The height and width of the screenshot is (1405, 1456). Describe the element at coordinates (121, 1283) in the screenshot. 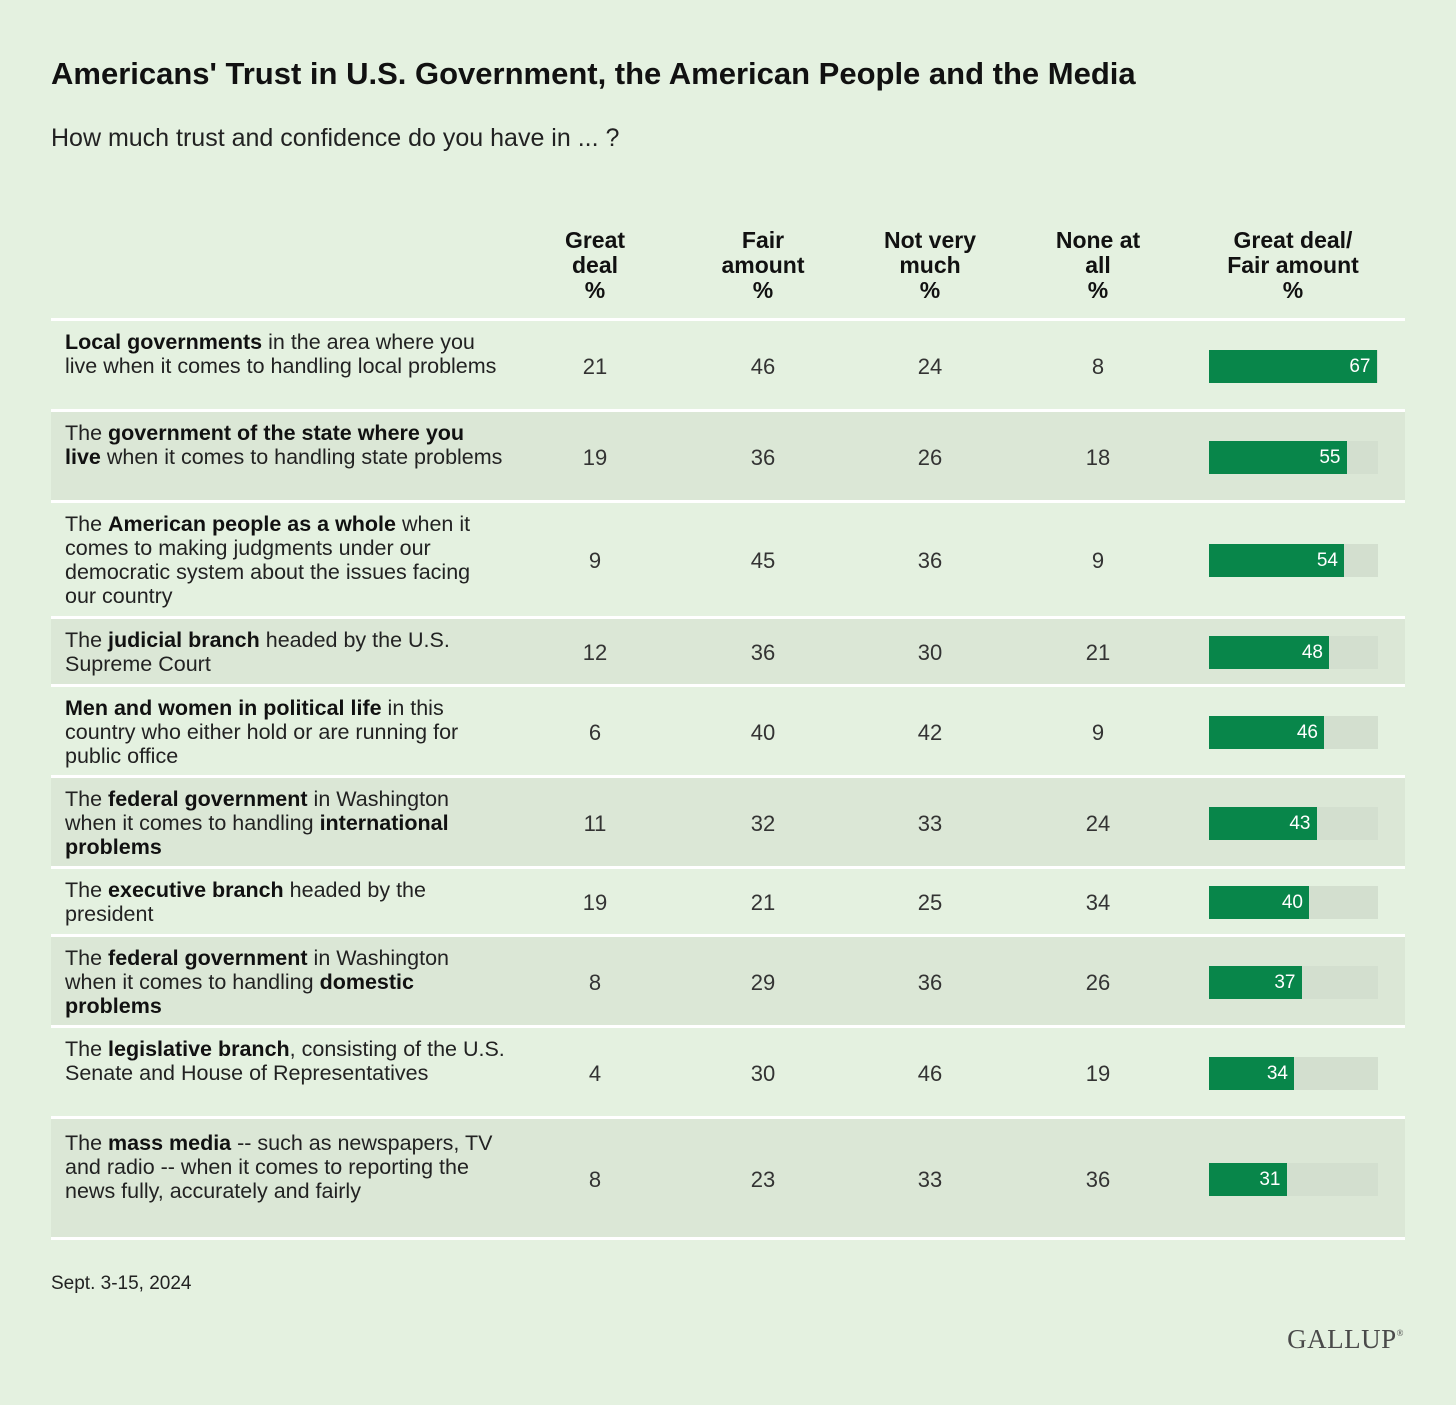

I see `survey-date-note: Sept. 3-15, 2024` at that location.